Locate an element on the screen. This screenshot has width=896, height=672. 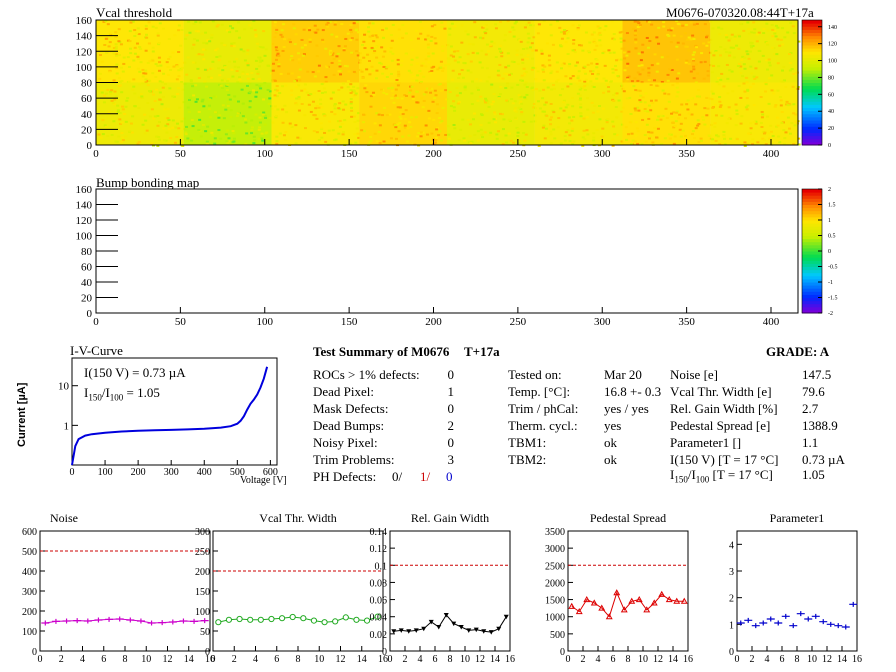
vcal-palette-label: 120 is located at coordinates (832, 45).